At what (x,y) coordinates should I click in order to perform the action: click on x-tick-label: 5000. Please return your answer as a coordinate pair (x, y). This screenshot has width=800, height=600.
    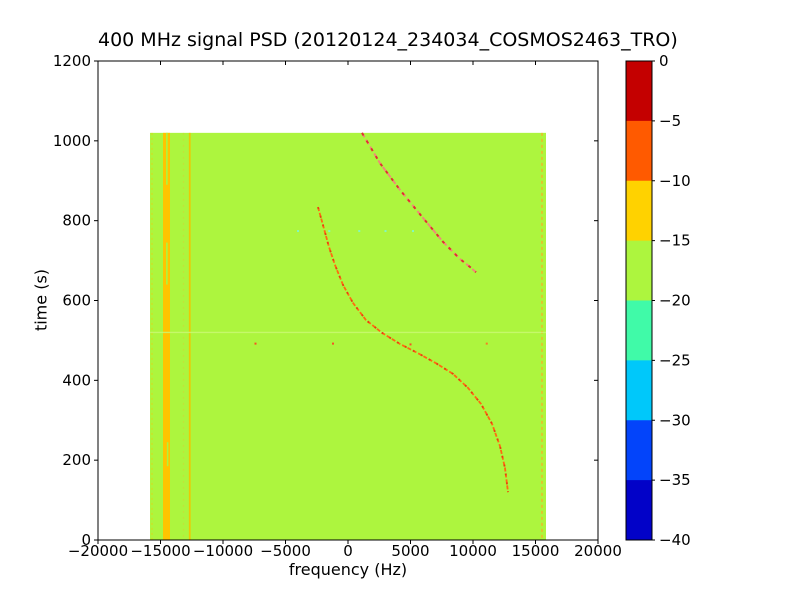
    Looking at the image, I should click on (410, 551).